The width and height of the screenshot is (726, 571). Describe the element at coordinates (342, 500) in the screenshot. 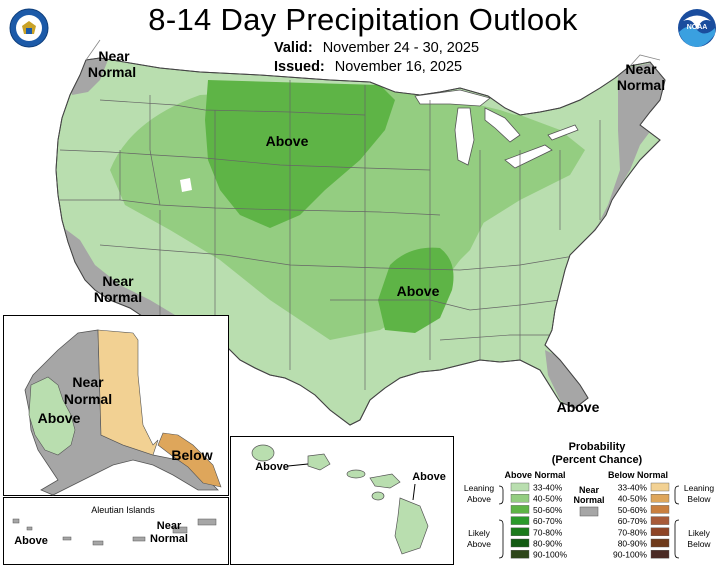

I see `hawaii-inset: Above Above` at that location.